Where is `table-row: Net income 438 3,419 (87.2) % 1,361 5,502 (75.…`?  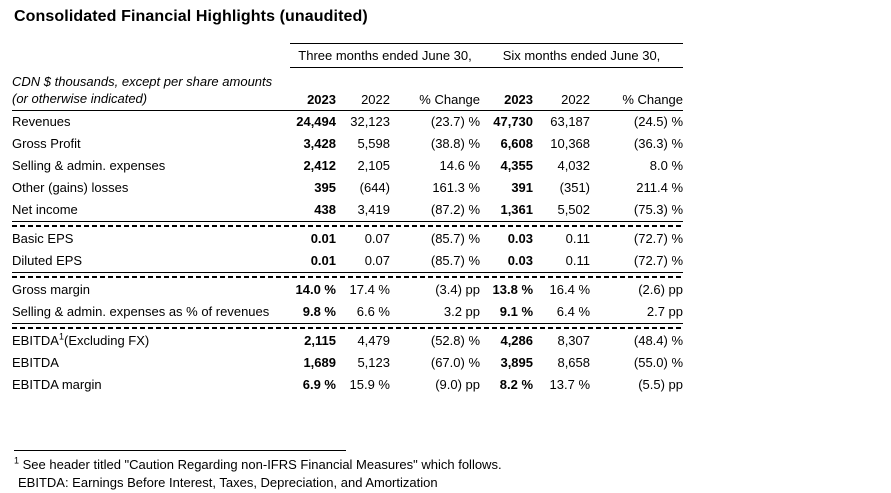
table-row: Net income 438 3,419 (87.2) % 1,361 5,502 (75.… is located at coordinates (348, 210).